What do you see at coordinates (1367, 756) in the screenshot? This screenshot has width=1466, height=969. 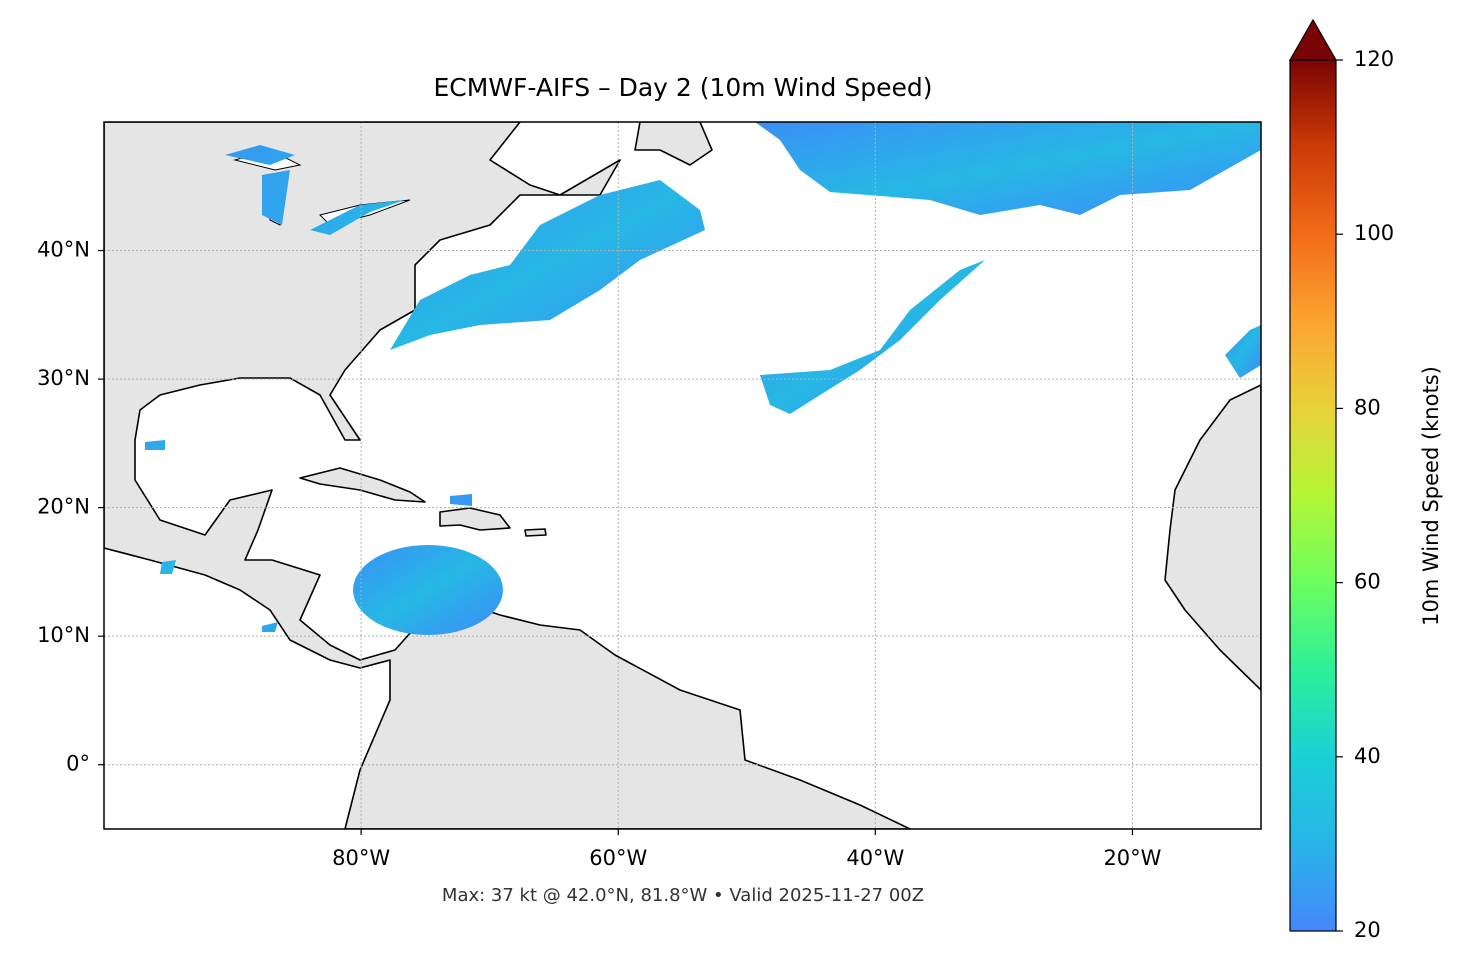 I see `colorbar-tick-label: 40` at bounding box center [1367, 756].